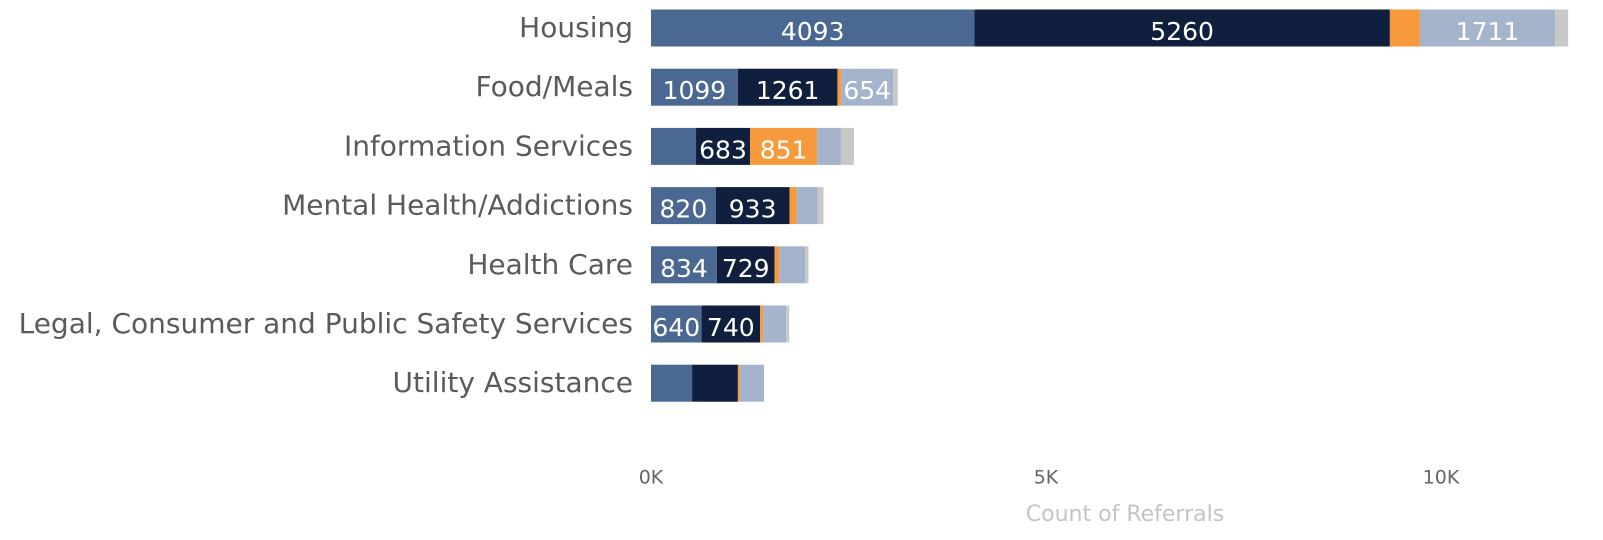  What do you see at coordinates (1182, 31) in the screenshot?
I see `value-label: 5260` at bounding box center [1182, 31].